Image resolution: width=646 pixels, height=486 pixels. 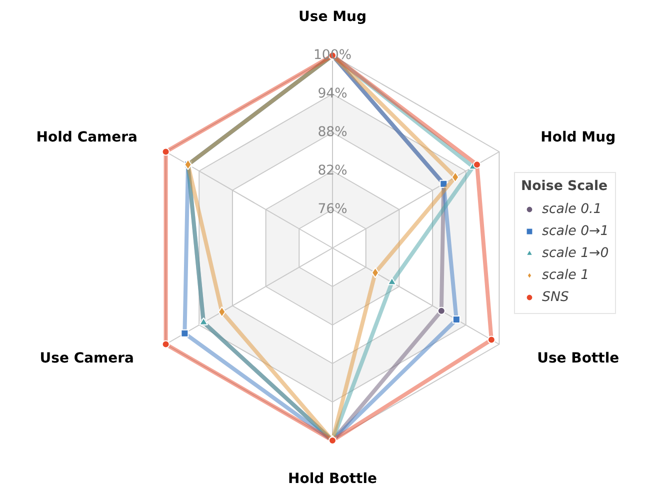 What do you see at coordinates (575, 231) in the screenshot?
I see `legend-label: scale 0→1` at bounding box center [575, 231].